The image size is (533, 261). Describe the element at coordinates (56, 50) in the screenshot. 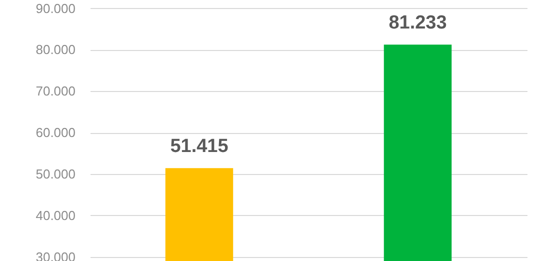

I see `y-tick-label: 80.000` at that location.